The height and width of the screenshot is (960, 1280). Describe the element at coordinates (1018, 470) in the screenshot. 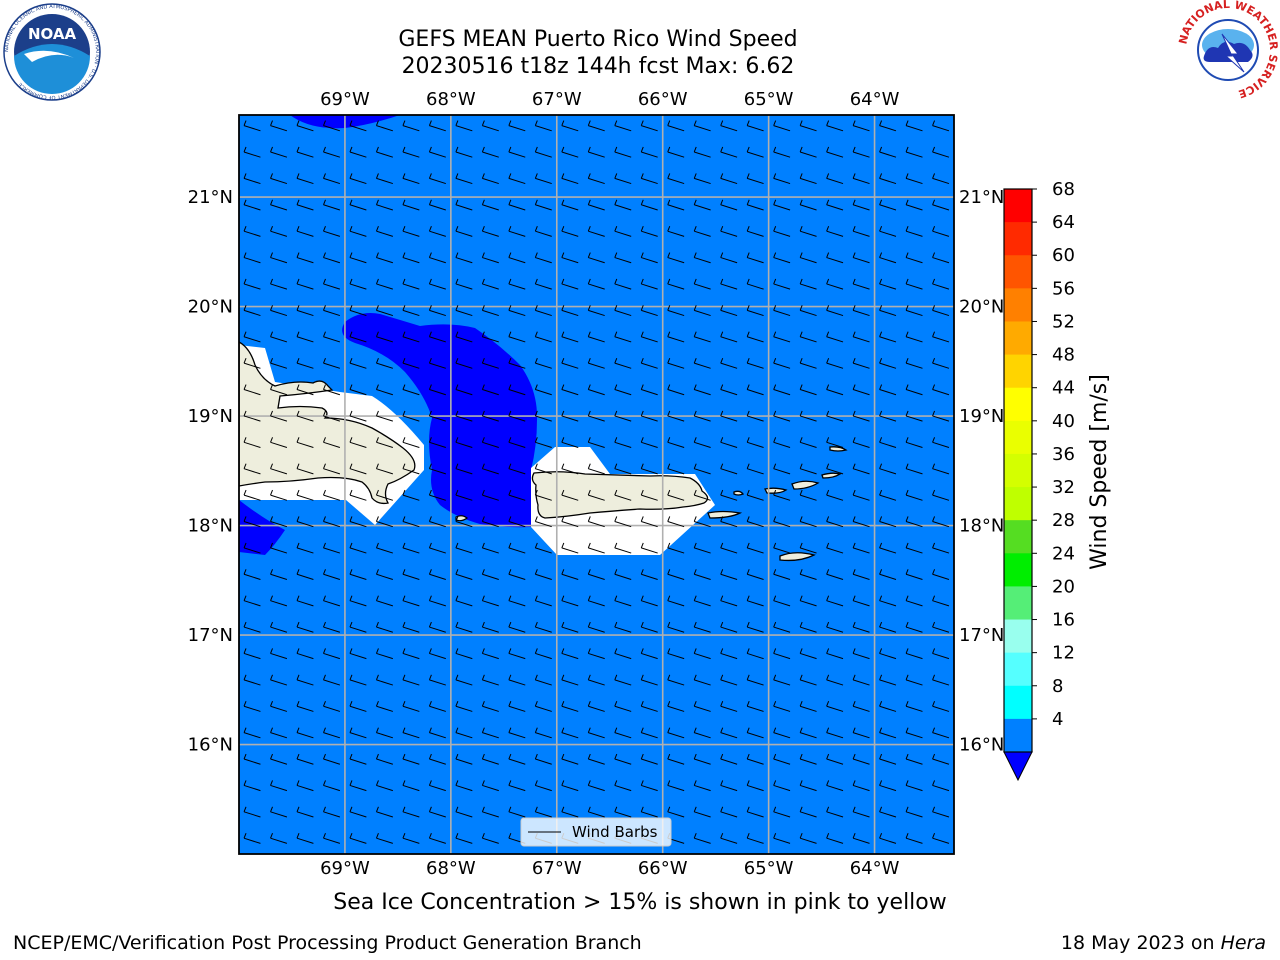

I see `colorbar-frame` at that location.